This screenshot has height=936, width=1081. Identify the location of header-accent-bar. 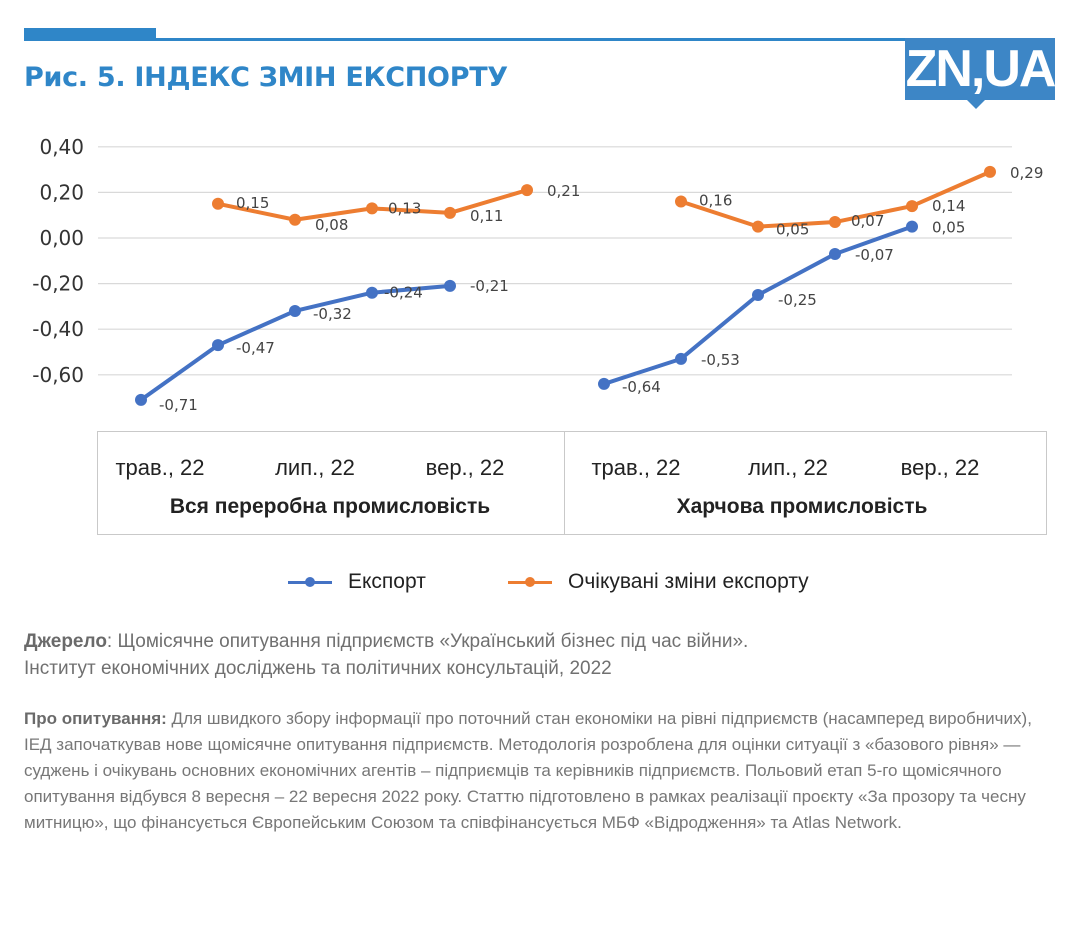
(90, 34).